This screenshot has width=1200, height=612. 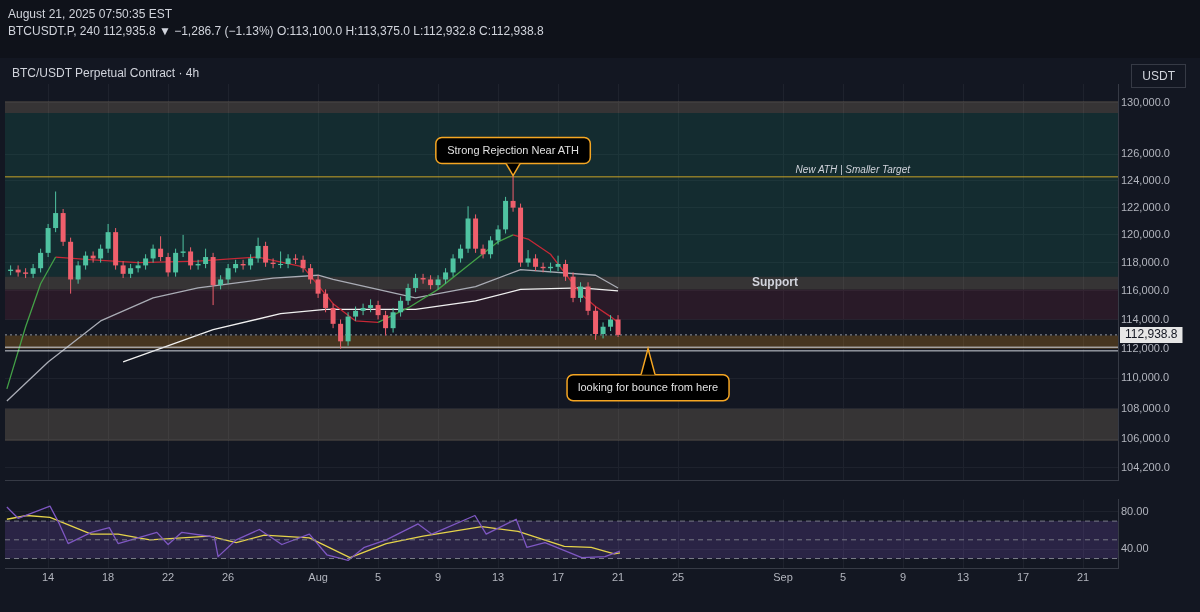 I want to click on y-tick-label: 124,000.0, so click(x=1145, y=179).